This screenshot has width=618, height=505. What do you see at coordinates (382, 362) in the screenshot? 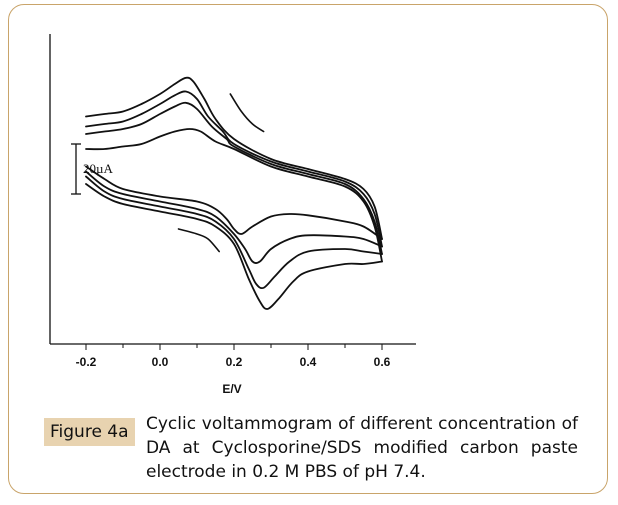
I see `x-tick-label: 0.6` at bounding box center [382, 362].